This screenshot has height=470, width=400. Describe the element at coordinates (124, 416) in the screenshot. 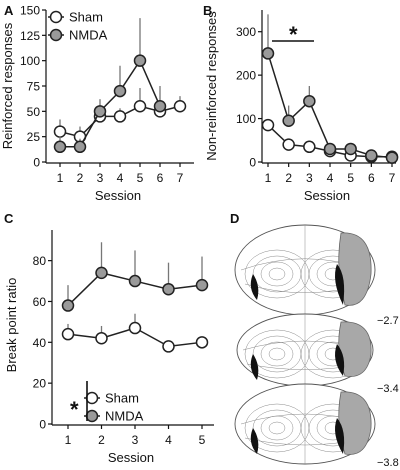

I see `chart-c-legend-label-nmda: NMDA` at that location.